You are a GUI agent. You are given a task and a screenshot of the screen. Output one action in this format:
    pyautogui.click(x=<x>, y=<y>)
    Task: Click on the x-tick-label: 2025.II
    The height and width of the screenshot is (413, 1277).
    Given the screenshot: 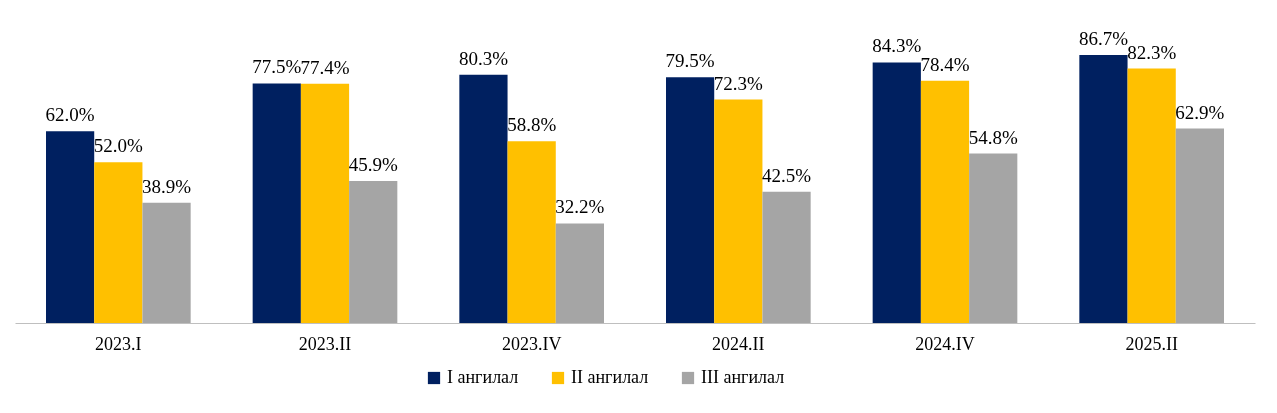 What is the action you would take?
    pyautogui.click(x=1151, y=343)
    